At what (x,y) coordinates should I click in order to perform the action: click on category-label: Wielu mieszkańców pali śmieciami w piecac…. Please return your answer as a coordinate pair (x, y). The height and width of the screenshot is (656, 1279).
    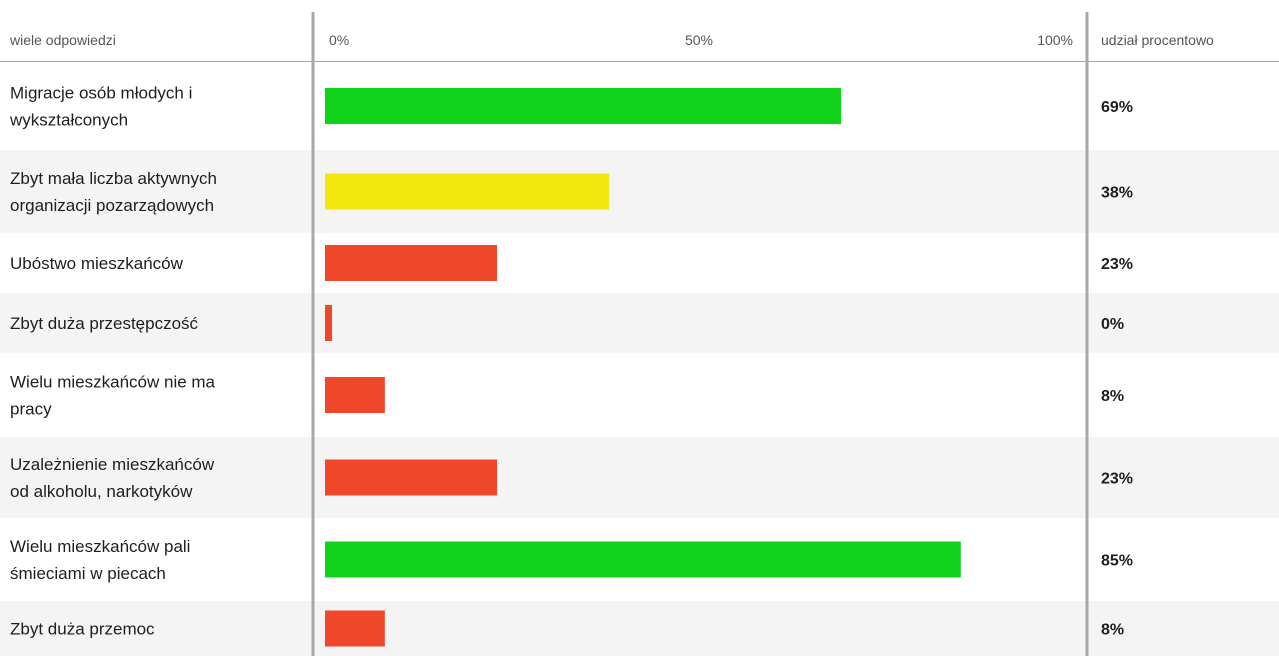
    Looking at the image, I should click on (100, 560).